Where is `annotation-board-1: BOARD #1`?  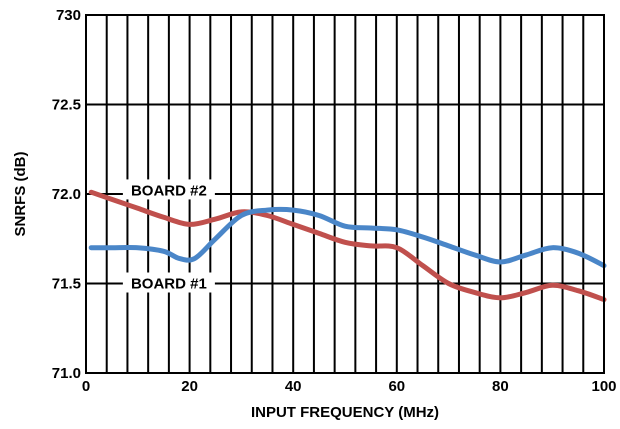
annotation-board-1: BOARD #1 is located at coordinates (169, 284).